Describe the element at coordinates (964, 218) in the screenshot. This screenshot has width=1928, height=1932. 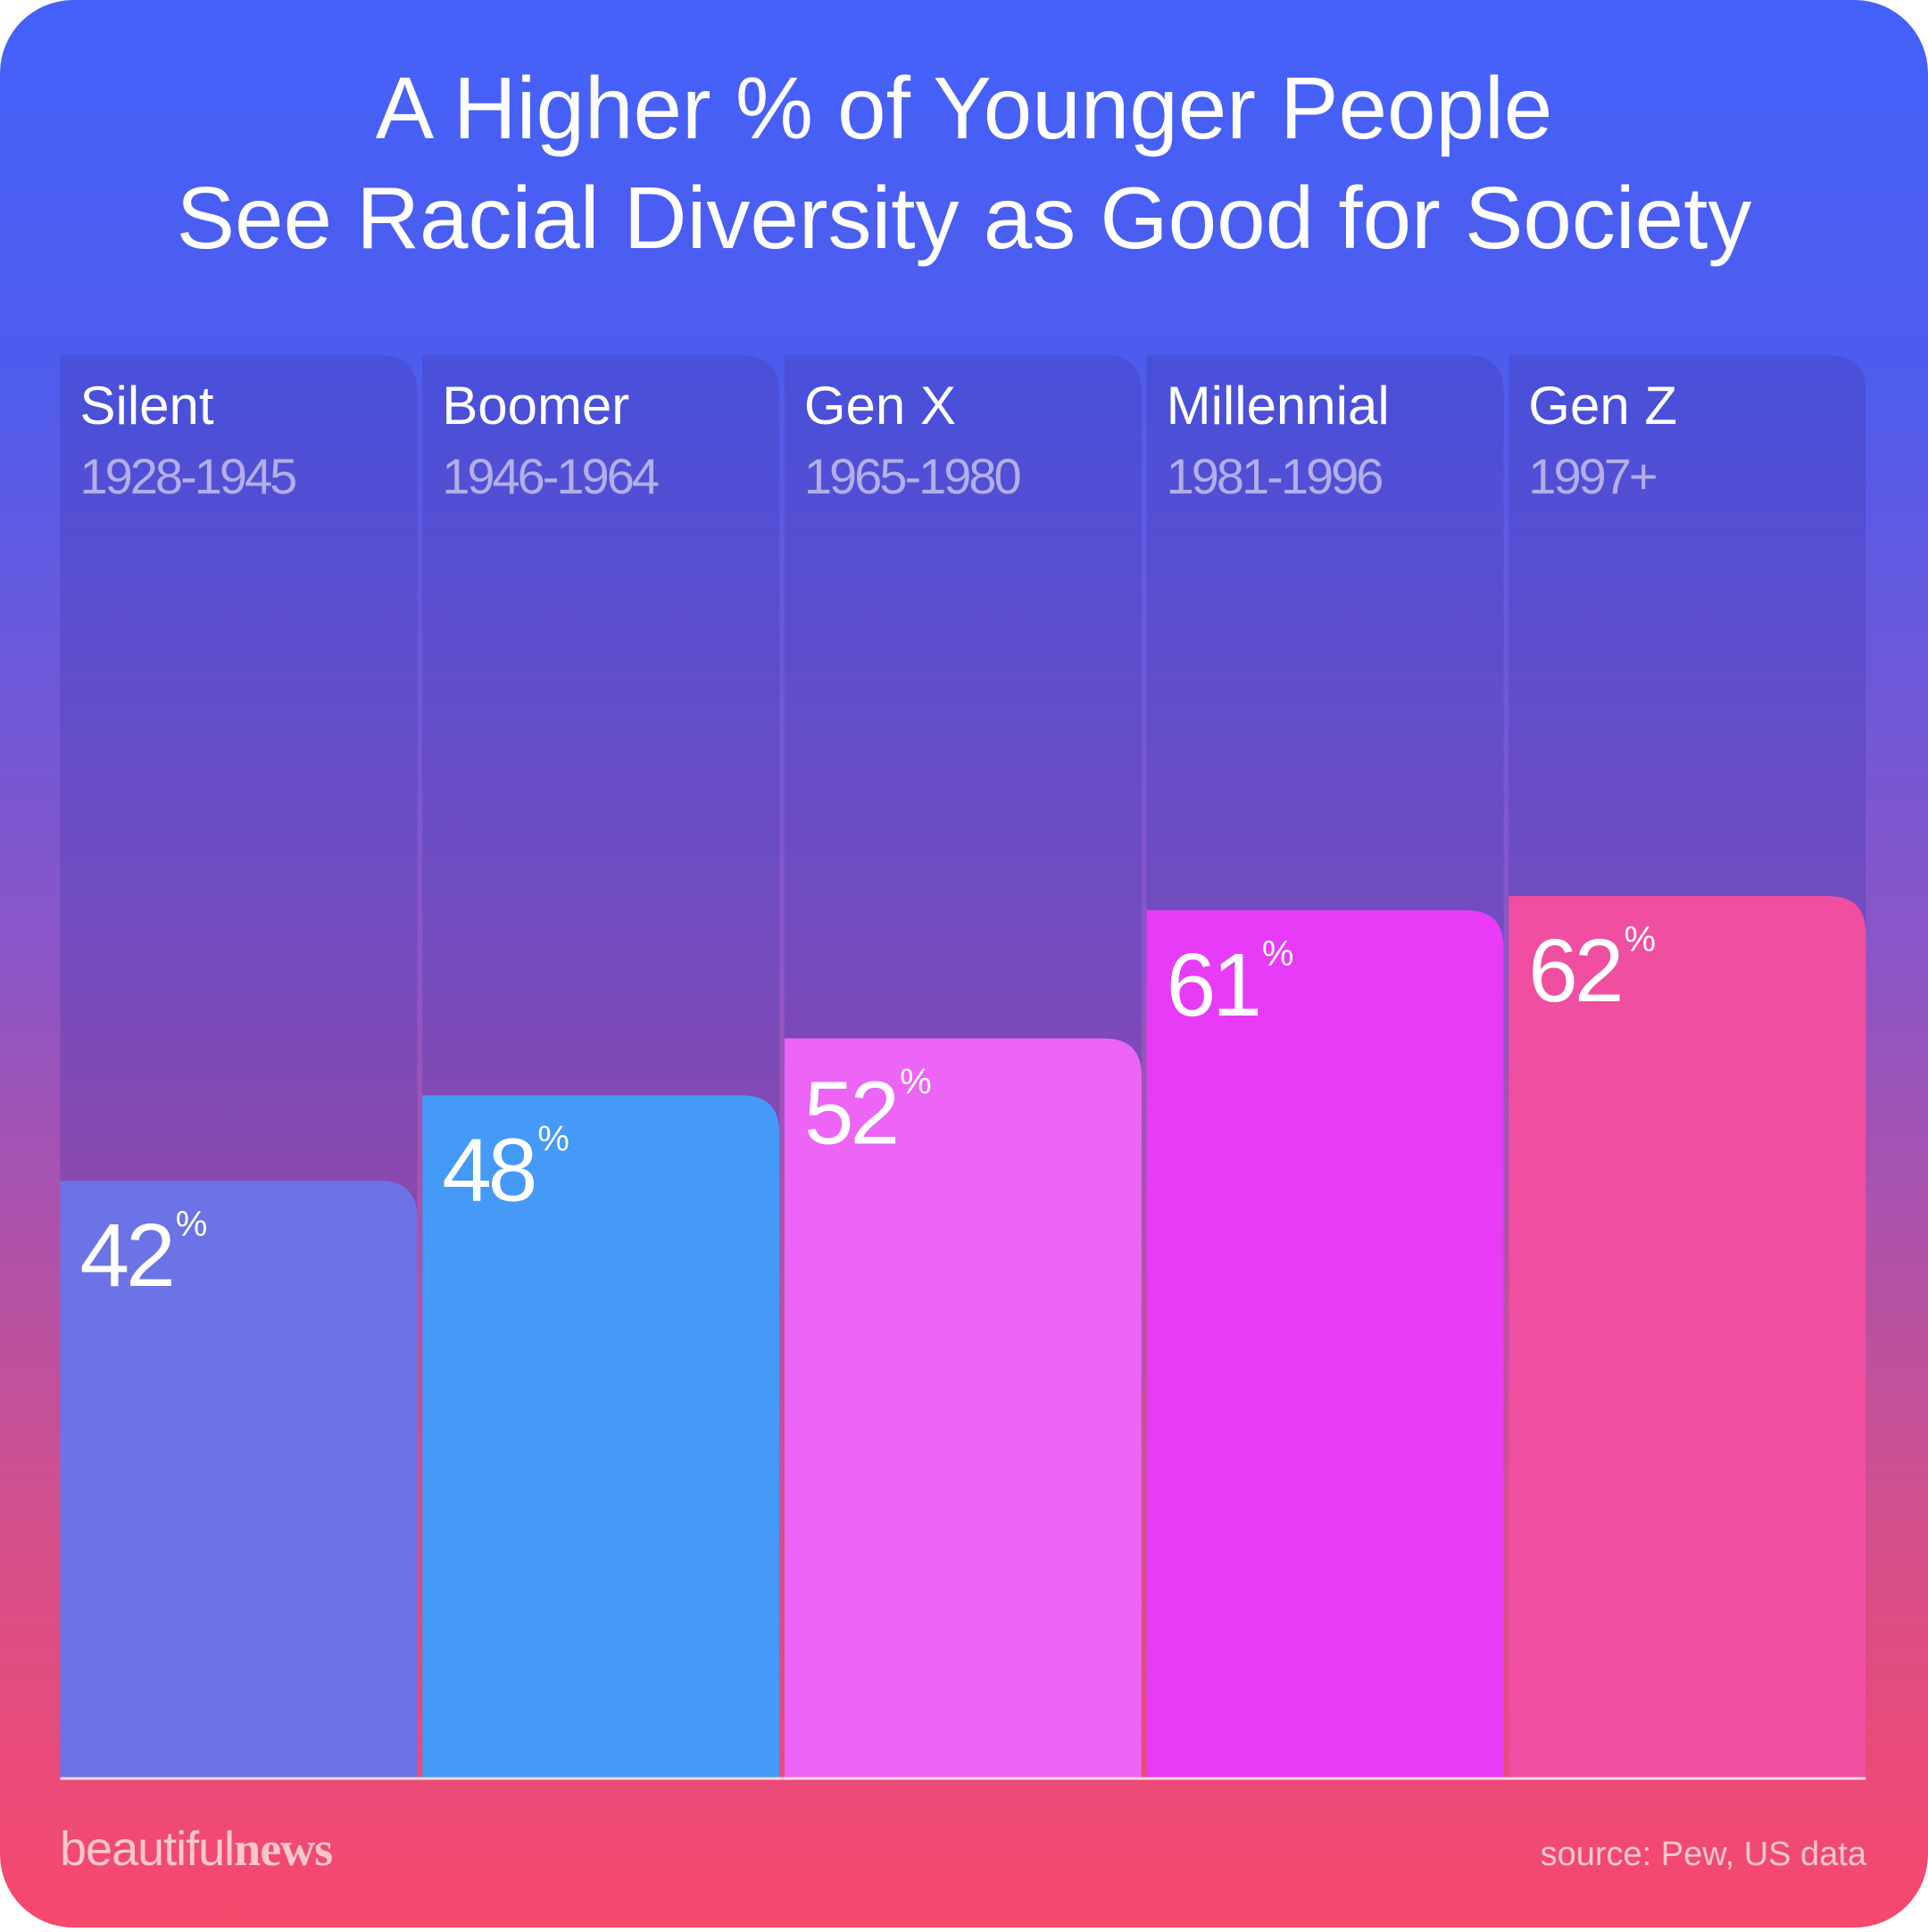
I see `chart-title: See Racial Diversity as Good for Society` at that location.